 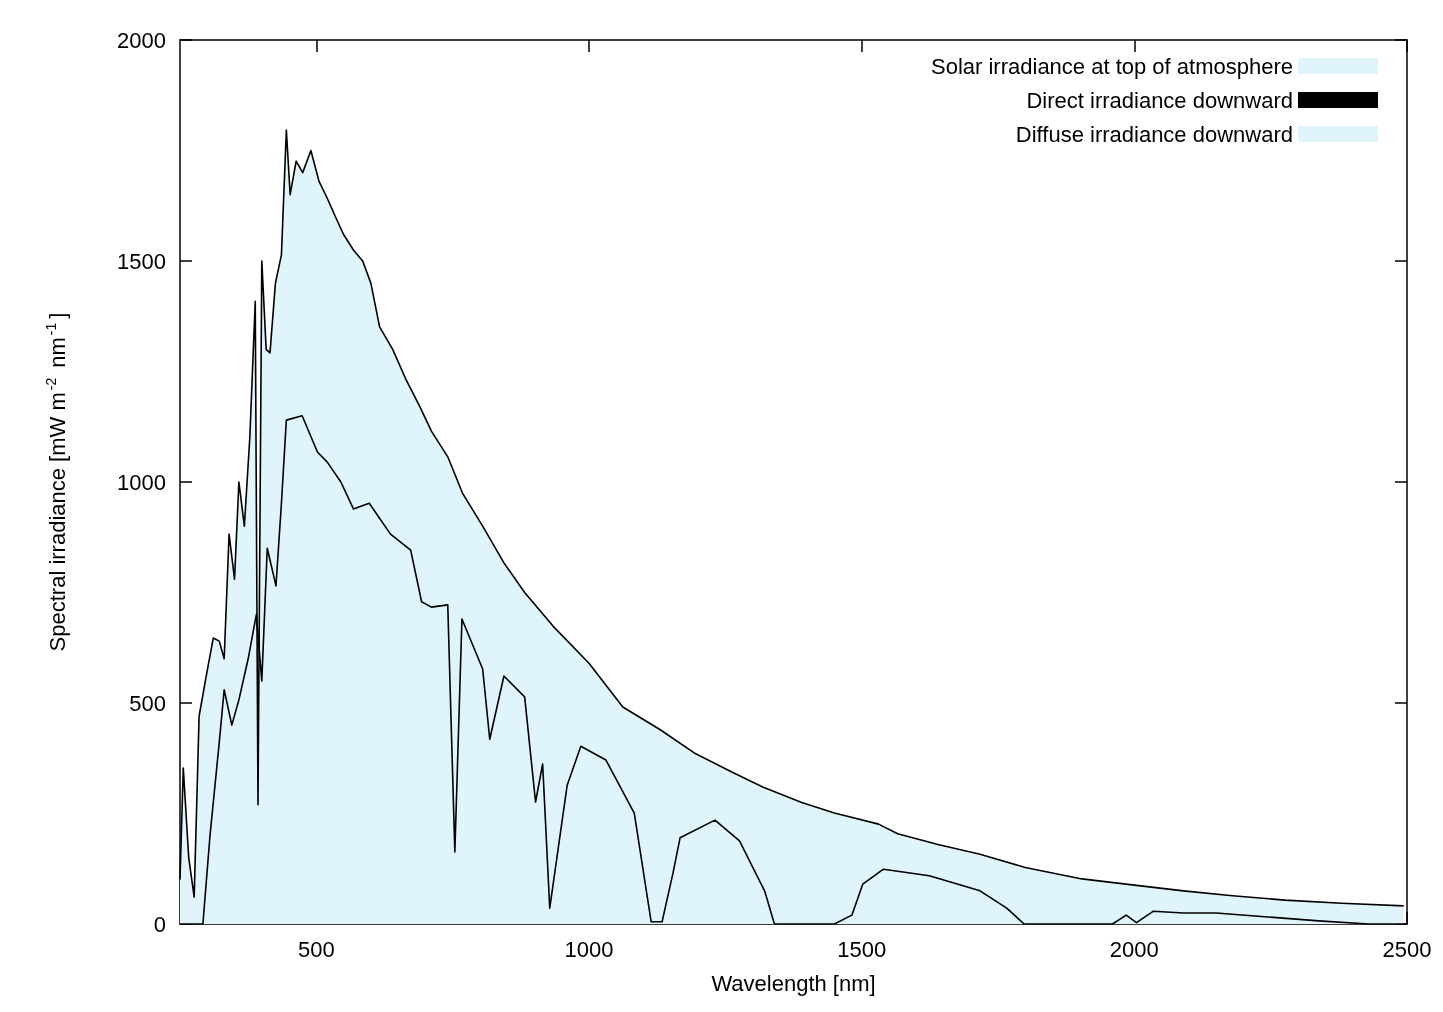 I want to click on legend-label: Diffuse irradiance downward, so click(x=1154, y=134).